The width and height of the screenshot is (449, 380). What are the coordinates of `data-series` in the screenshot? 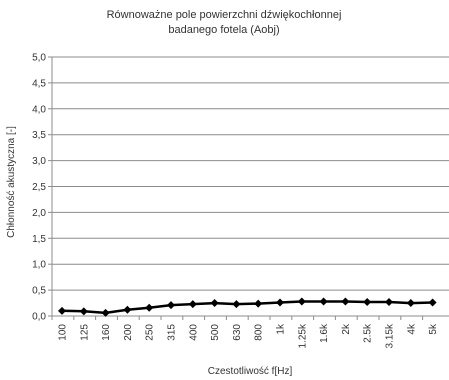 It's located at (247, 307).